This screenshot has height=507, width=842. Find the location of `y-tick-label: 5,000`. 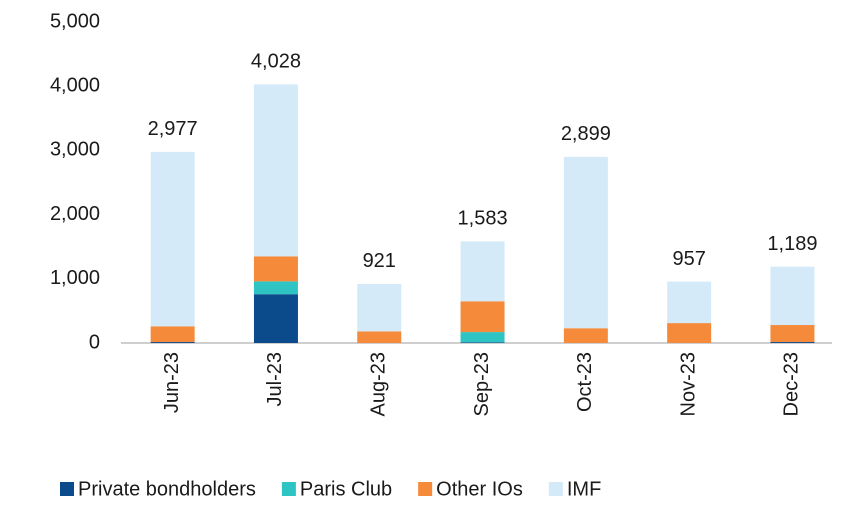

y-tick-label: 5,000 is located at coordinates (75, 21).